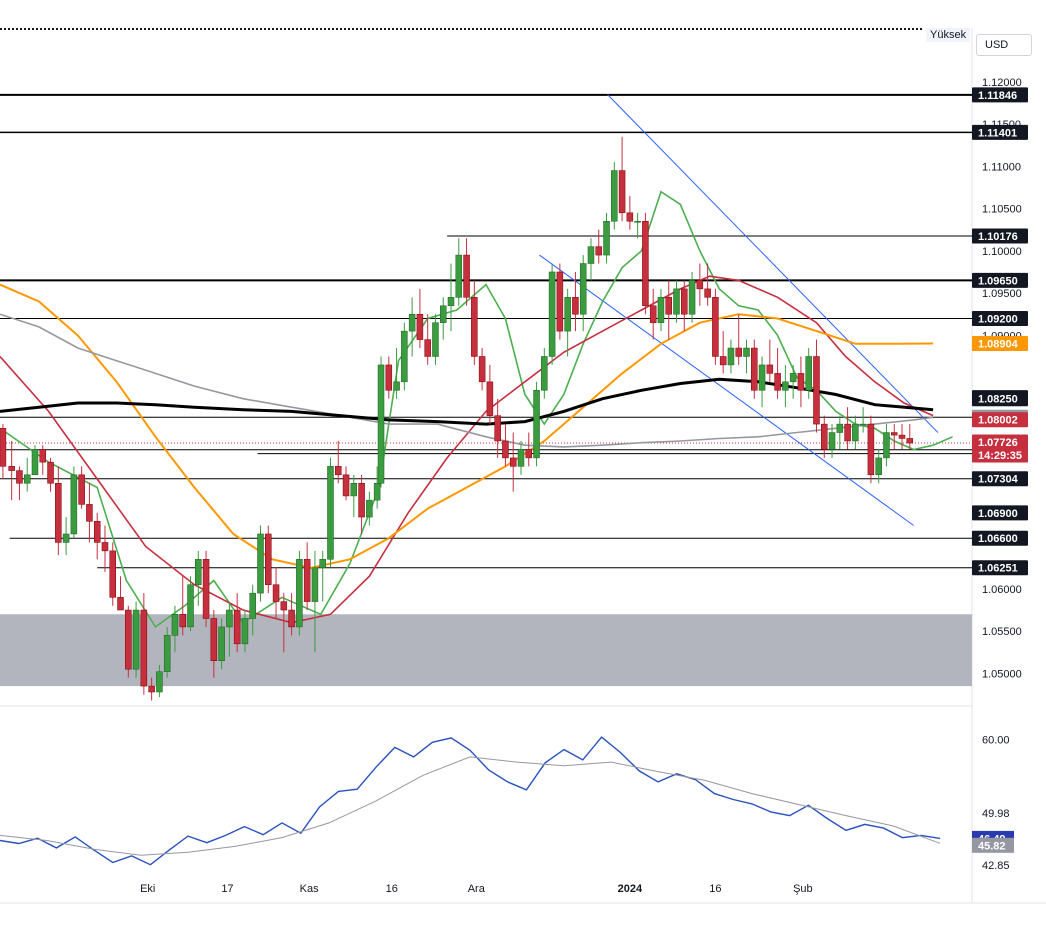 The height and width of the screenshot is (939, 1046). Describe the element at coordinates (998, 480) in the screenshot. I see `level-price-label: 1.07304` at that location.